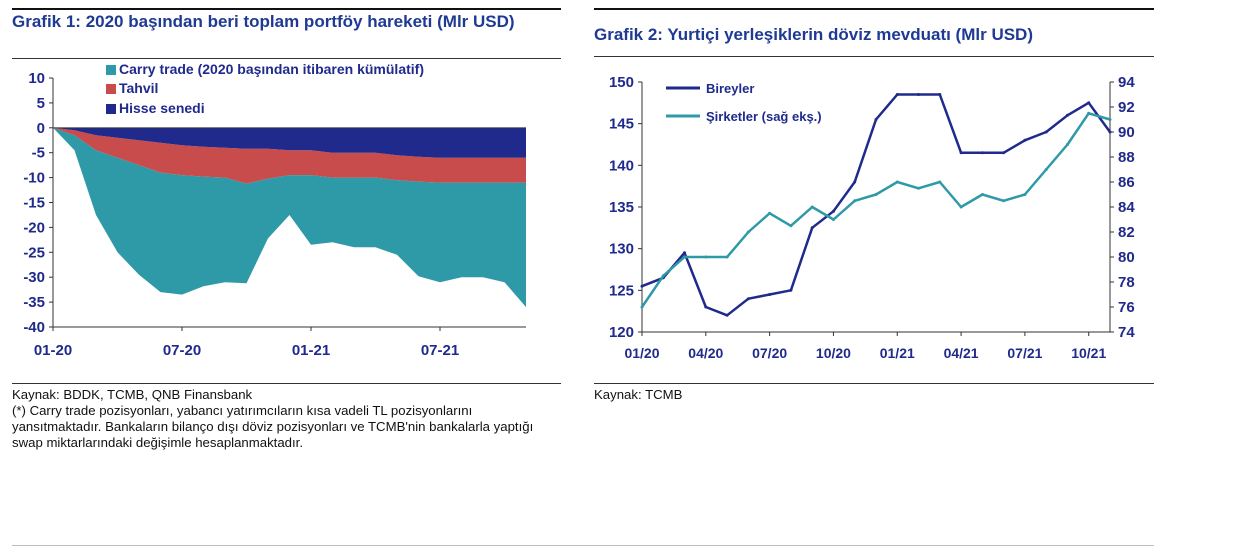 The width and height of the screenshot is (1247, 547). I want to click on legend-label: Hisse senedi, so click(162, 108).